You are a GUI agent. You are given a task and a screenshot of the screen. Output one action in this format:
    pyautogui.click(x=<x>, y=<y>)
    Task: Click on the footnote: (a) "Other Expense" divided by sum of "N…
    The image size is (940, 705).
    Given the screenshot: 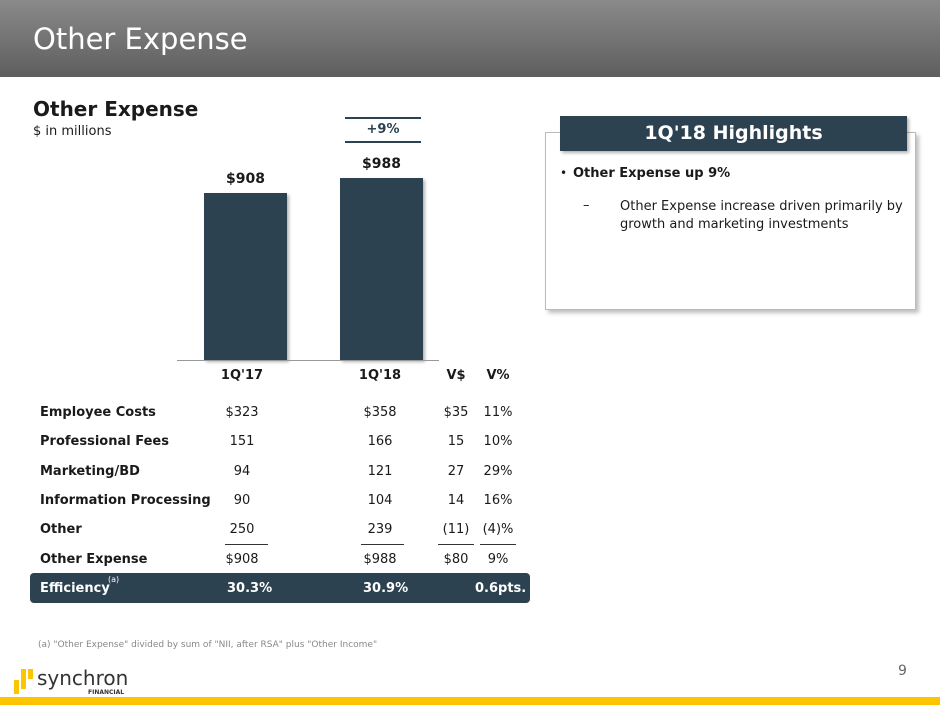 What is the action you would take?
    pyautogui.click(x=208, y=645)
    